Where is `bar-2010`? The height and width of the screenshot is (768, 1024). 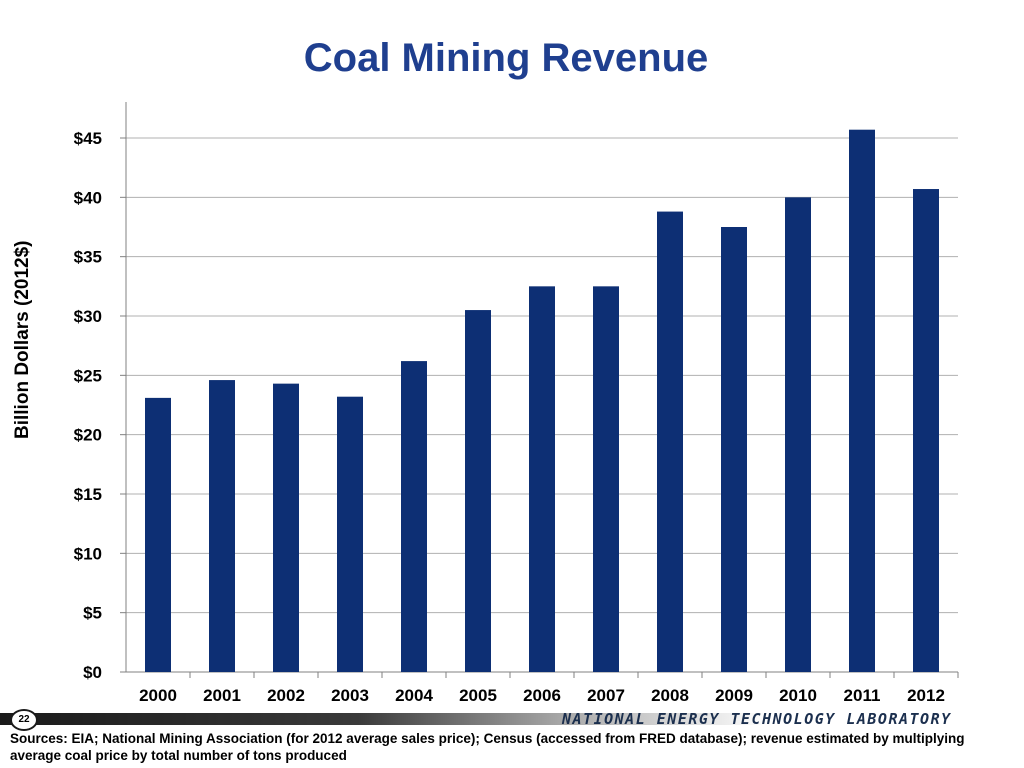
bar-2010 is located at coordinates (798, 435).